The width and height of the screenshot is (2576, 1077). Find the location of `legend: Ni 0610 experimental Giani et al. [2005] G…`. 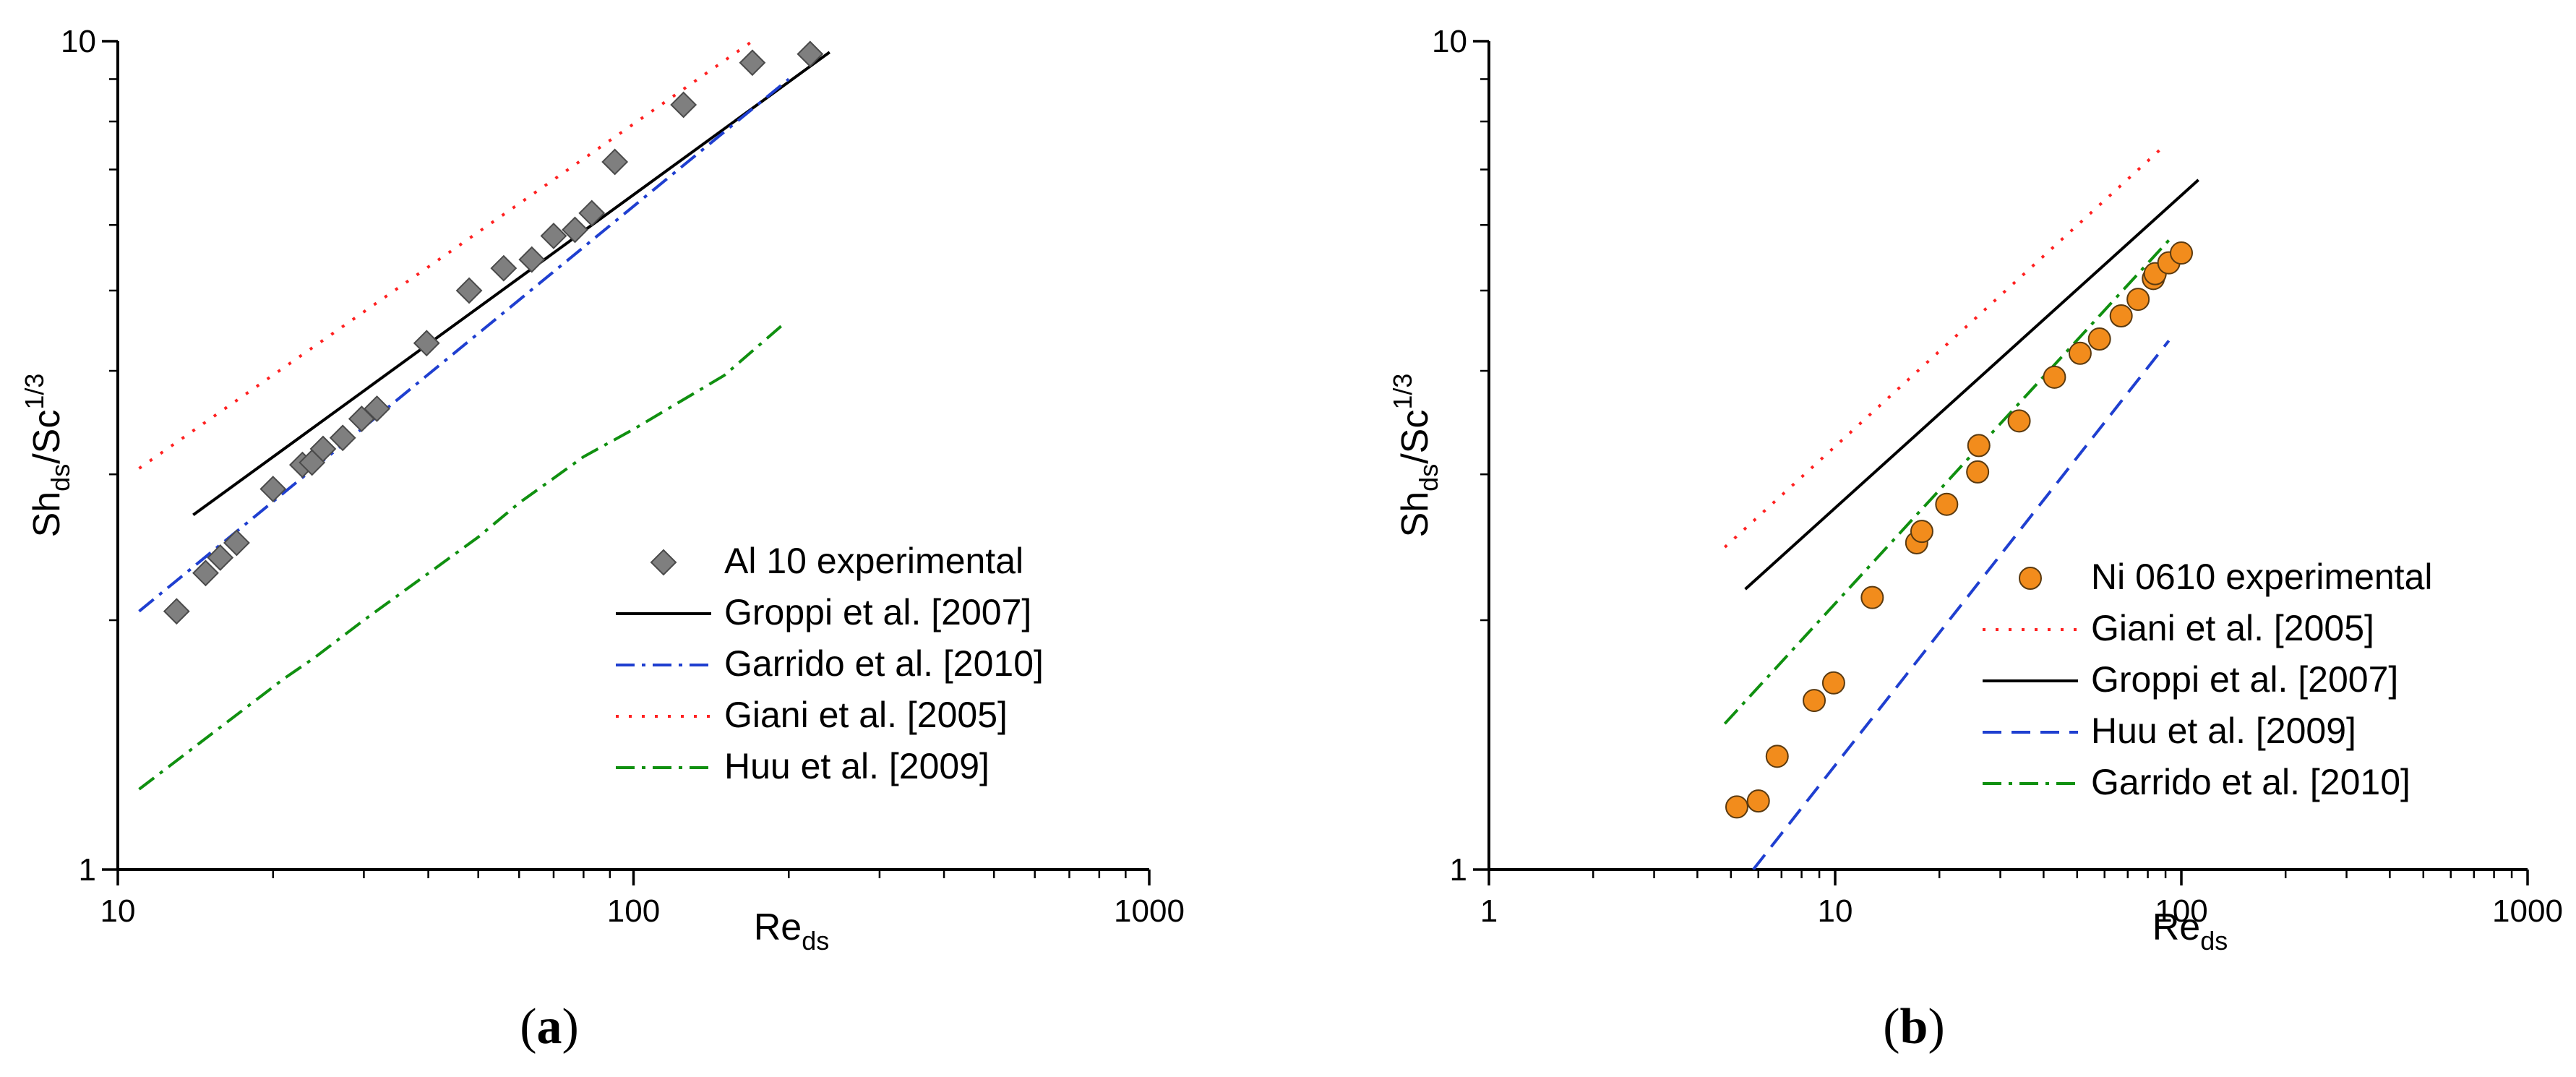

legend: Ni 0610 experimental Giani et al. [2005] G… is located at coordinates (2208, 679).